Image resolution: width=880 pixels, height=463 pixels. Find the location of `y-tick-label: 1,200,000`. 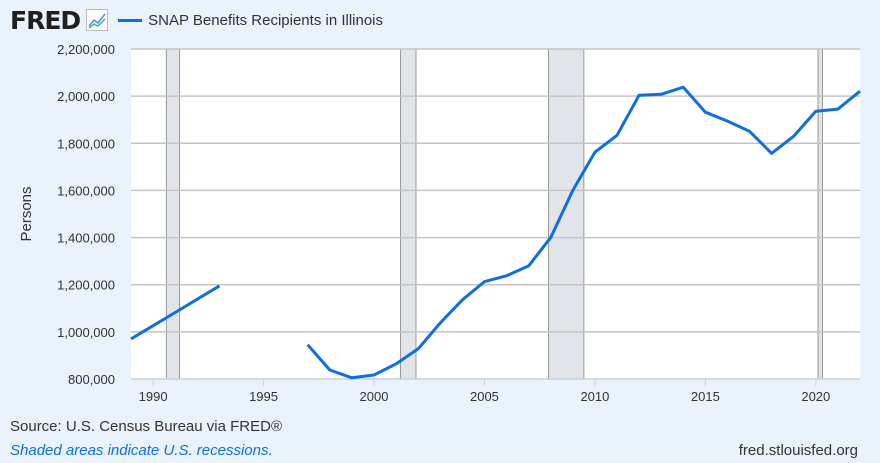

y-tick-label: 1,200,000 is located at coordinates (86, 285).